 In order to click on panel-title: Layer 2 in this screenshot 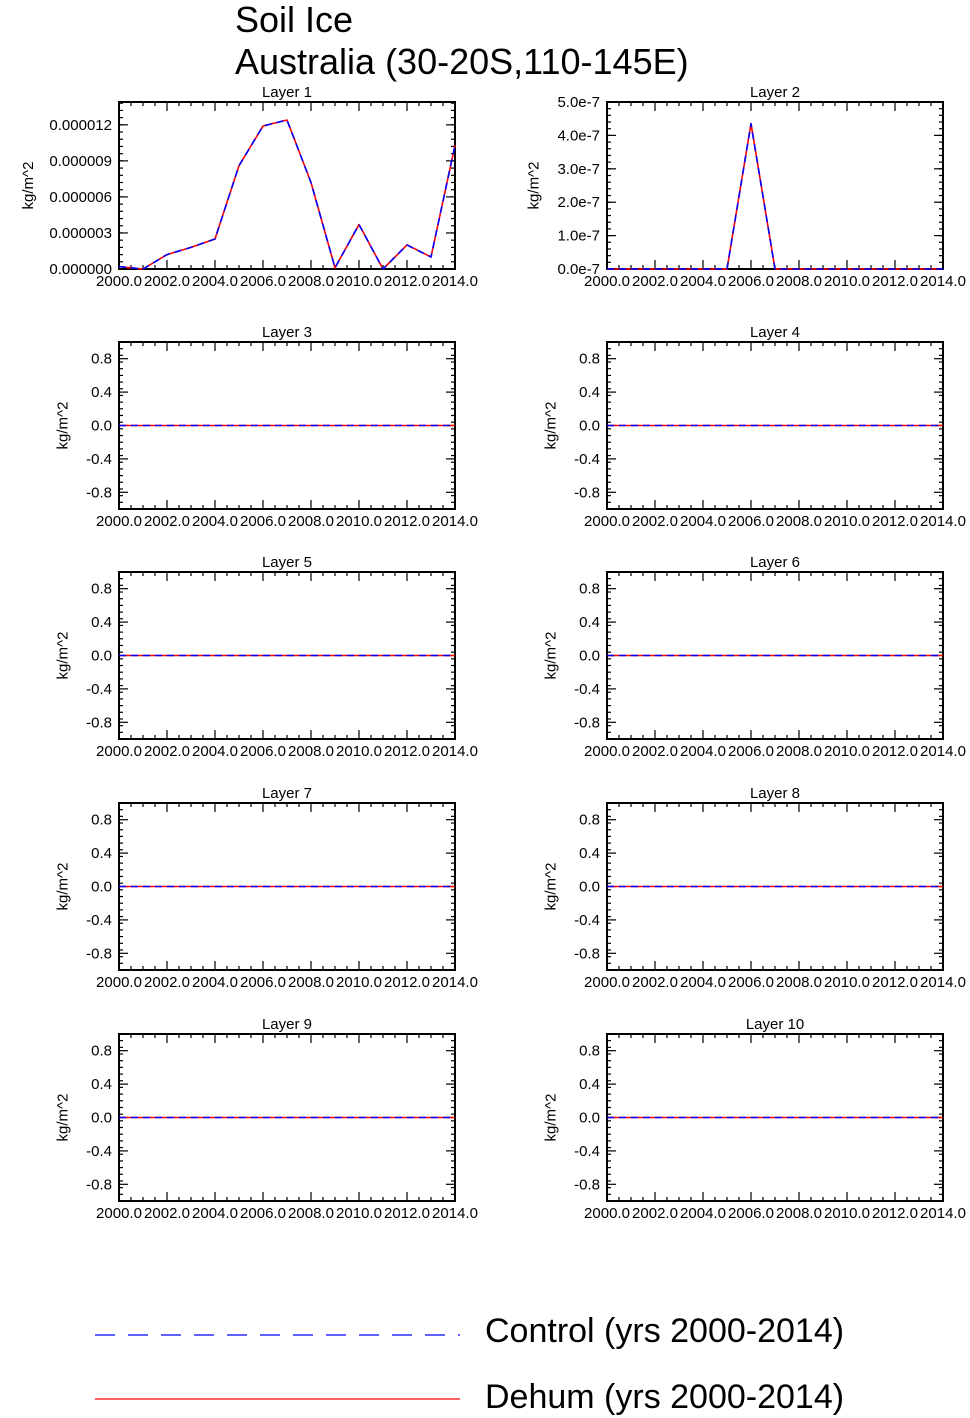, I will do `click(775, 92)`.